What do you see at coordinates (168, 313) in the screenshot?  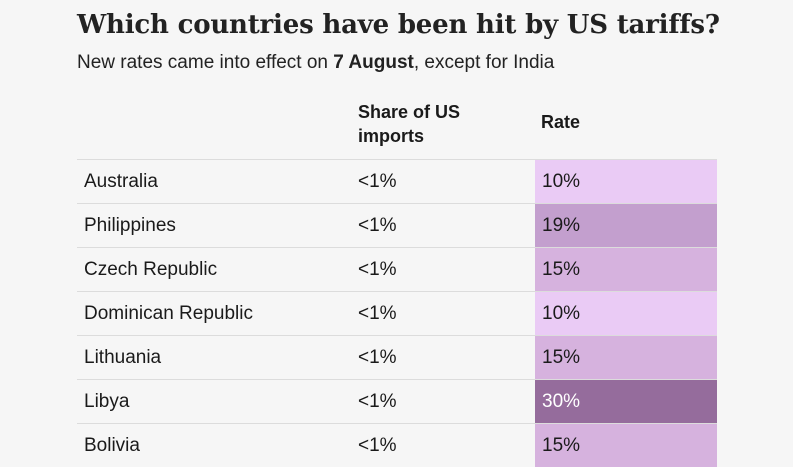 I see `country-cell: Dominican Republic` at bounding box center [168, 313].